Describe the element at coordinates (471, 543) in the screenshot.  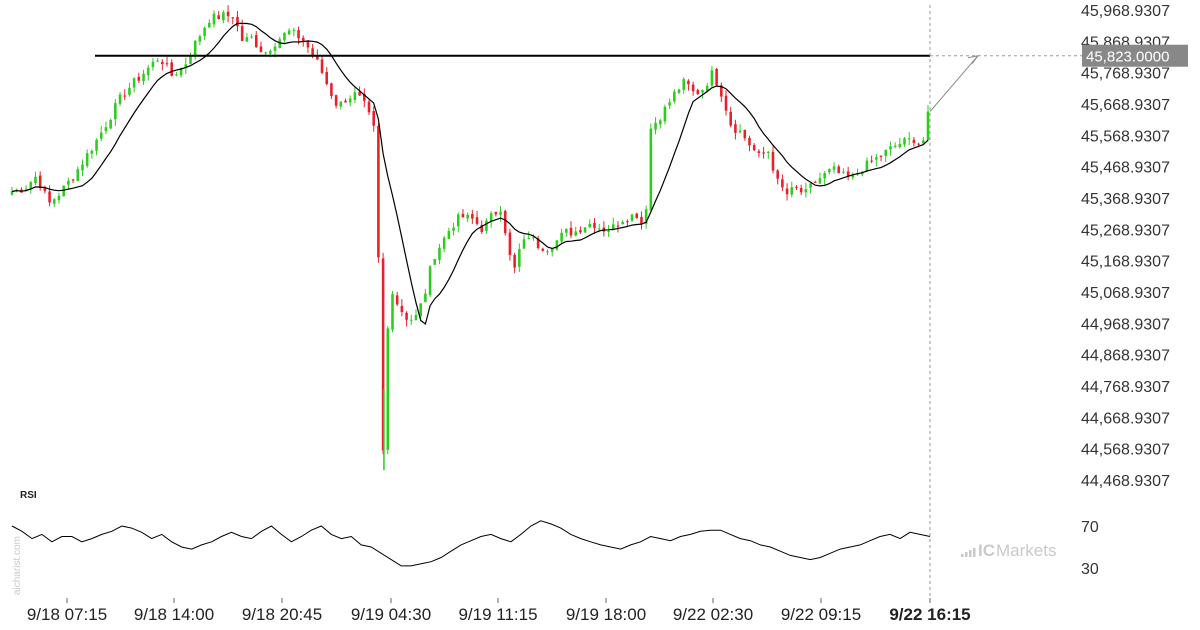
I see `rsi-line` at that location.